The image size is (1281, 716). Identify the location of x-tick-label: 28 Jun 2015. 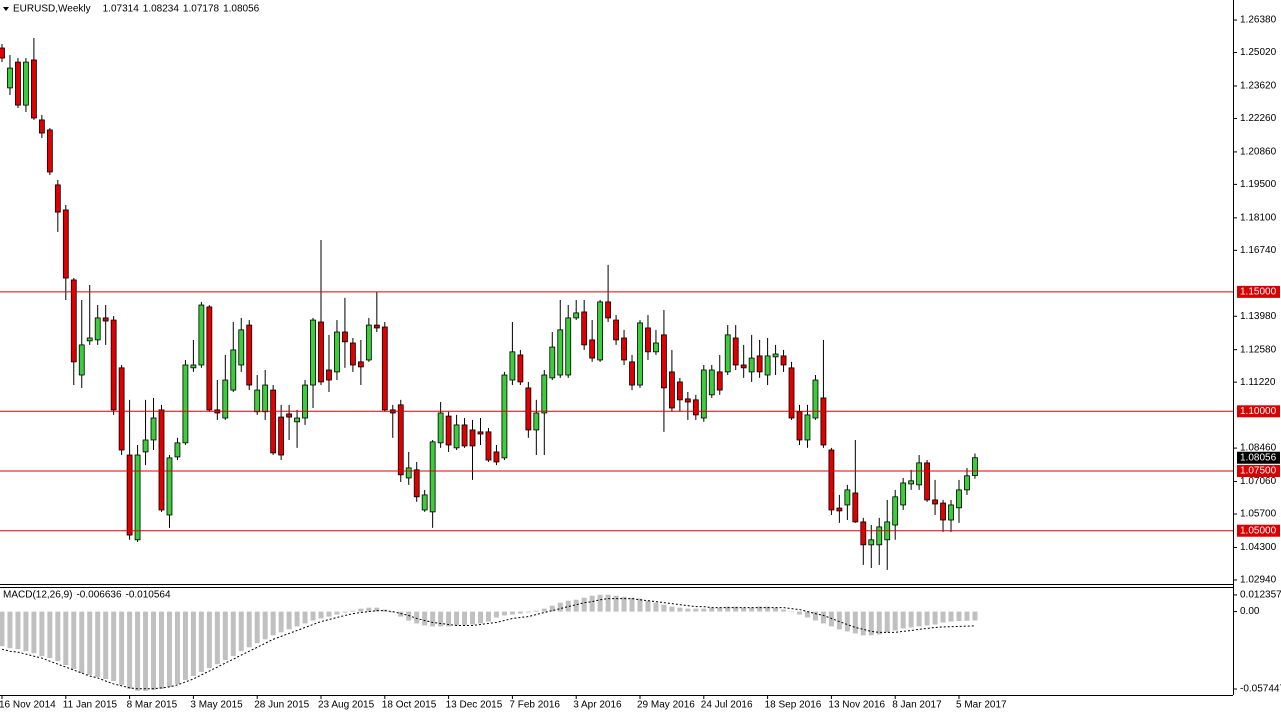
(281, 705).